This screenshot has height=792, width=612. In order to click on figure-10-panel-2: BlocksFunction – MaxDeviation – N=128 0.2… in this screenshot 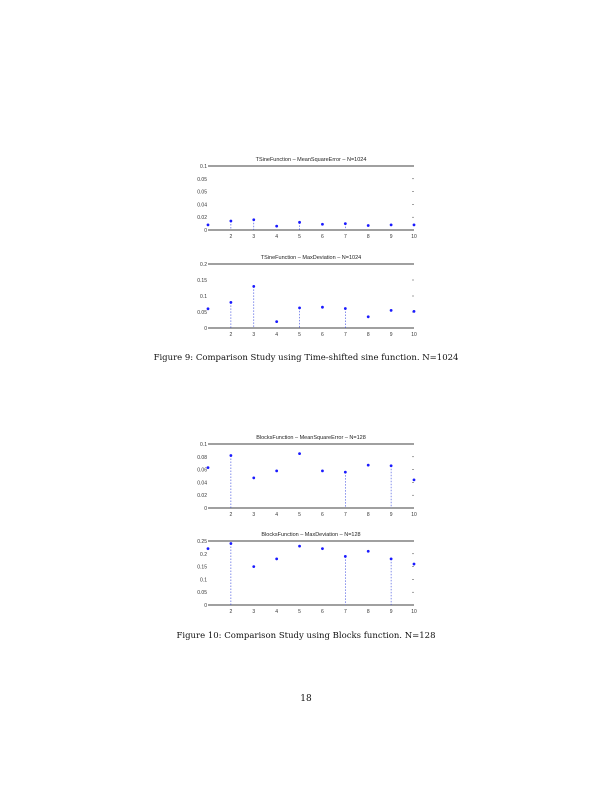, I will do `click(311, 573)`.